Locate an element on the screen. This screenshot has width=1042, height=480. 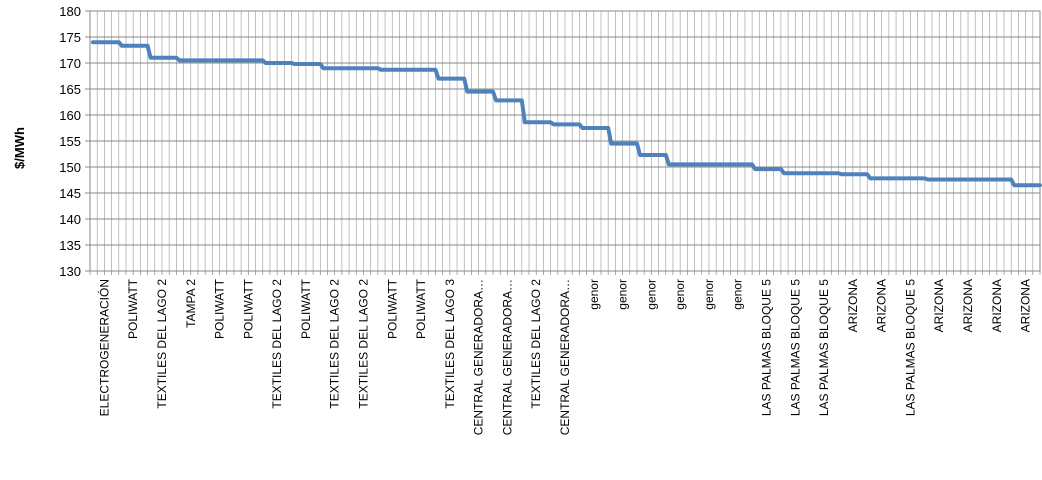
x-tick-label: ELECTROGENERACIÓN is located at coordinates (103, 347).